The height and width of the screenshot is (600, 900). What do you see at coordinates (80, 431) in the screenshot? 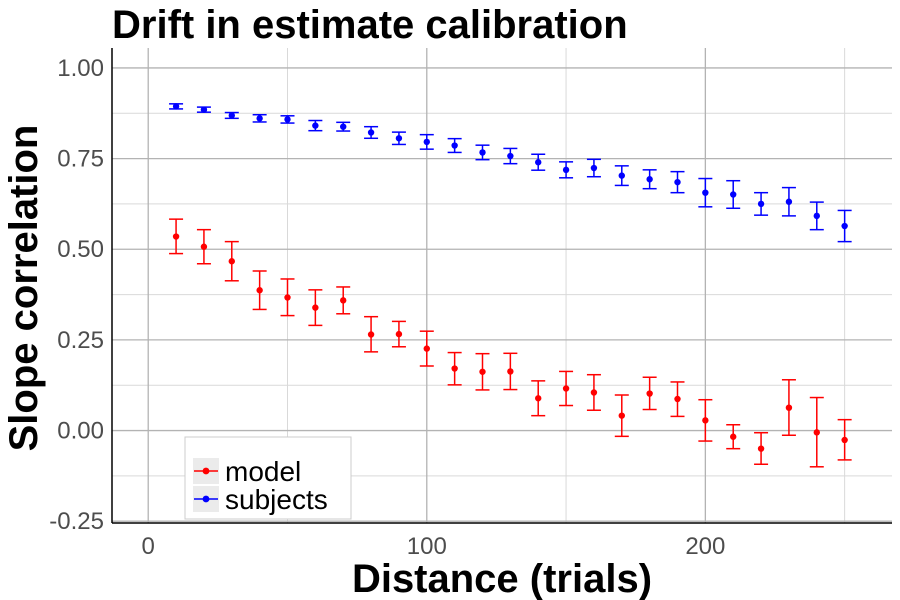
I see `y-tick-label: 0.00` at bounding box center [80, 431].